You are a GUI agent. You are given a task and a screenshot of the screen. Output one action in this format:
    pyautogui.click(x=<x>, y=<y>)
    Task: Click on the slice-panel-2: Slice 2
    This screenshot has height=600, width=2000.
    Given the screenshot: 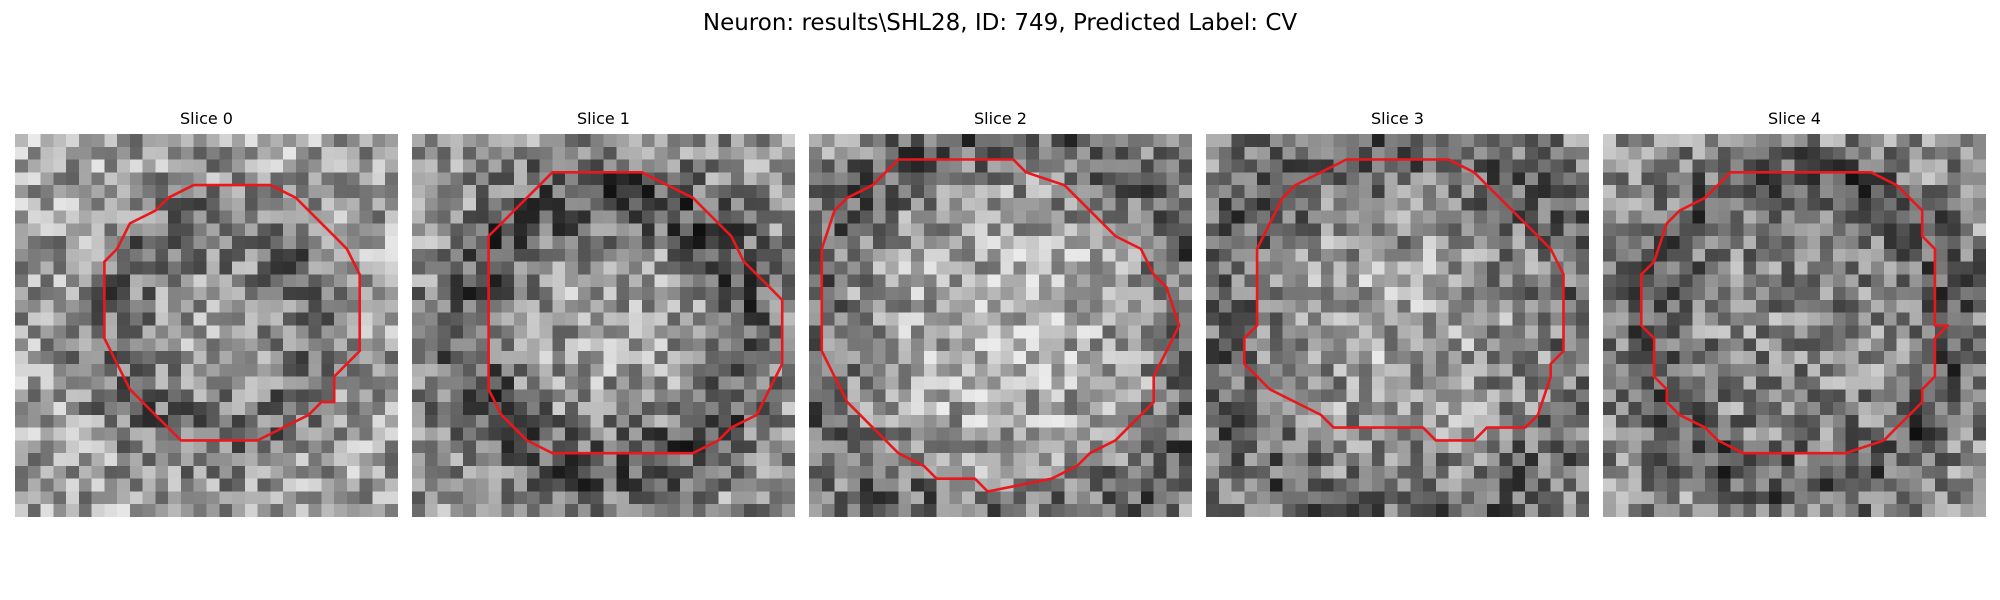 What is the action you would take?
    pyautogui.click(x=1000, y=313)
    